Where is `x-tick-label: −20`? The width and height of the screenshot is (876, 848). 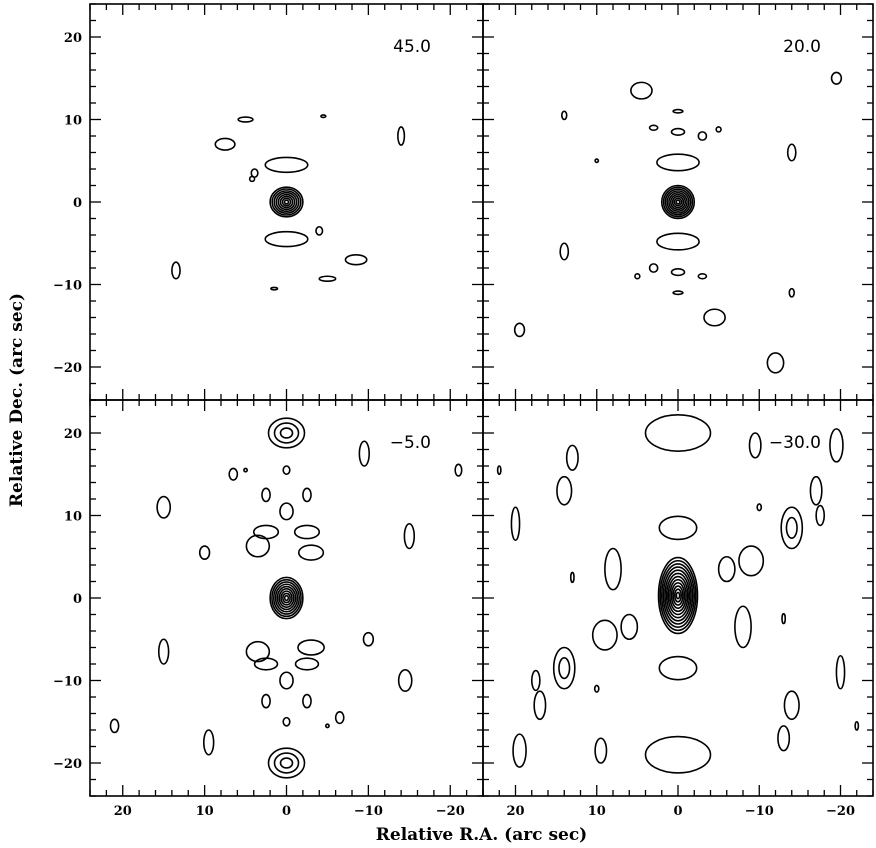
x-tick-label: −20 is located at coordinates (450, 811).